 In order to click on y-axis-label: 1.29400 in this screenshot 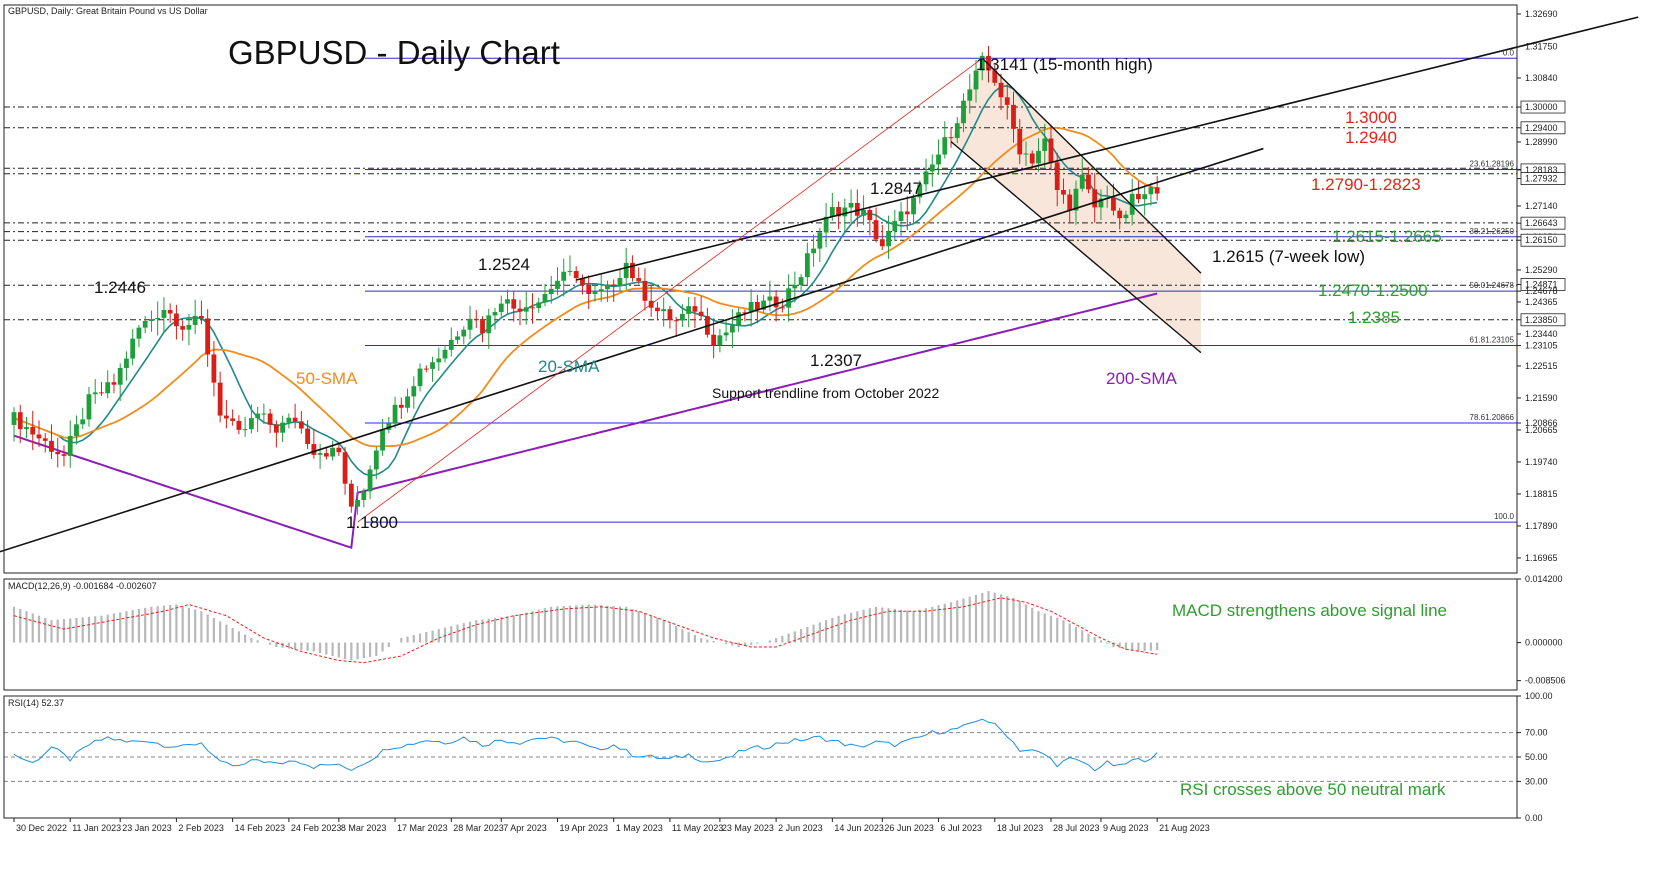, I will do `click(1541, 128)`.